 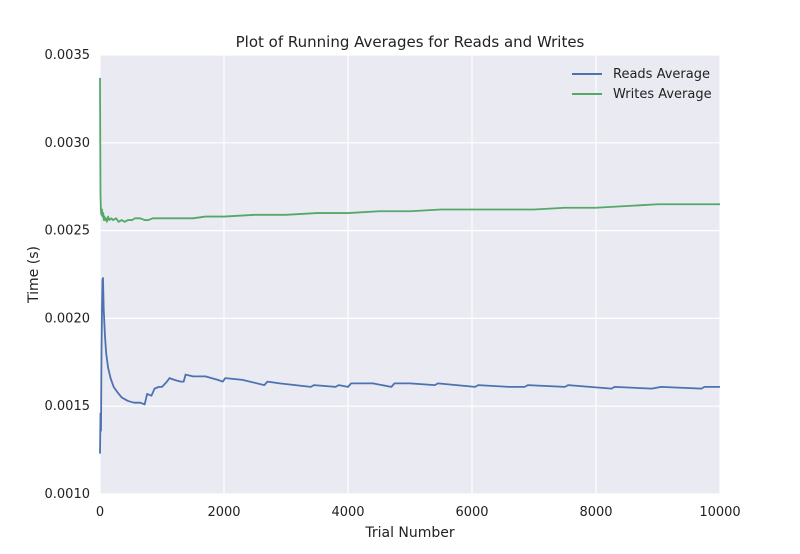 What do you see at coordinates (68, 231) in the screenshot?
I see `y-tick-label: 0.0025` at bounding box center [68, 231].